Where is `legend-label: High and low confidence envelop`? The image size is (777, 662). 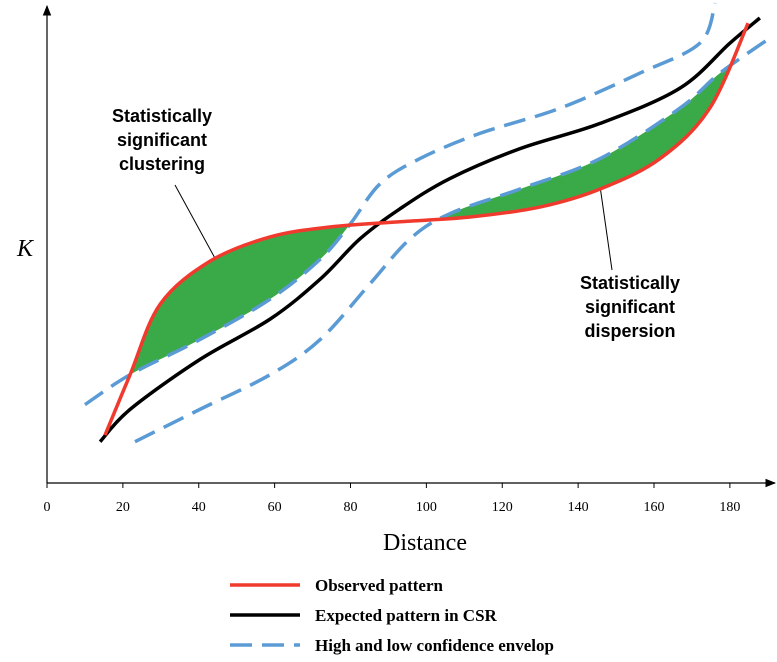
legend-label: High and low confidence envelop is located at coordinates (434, 645).